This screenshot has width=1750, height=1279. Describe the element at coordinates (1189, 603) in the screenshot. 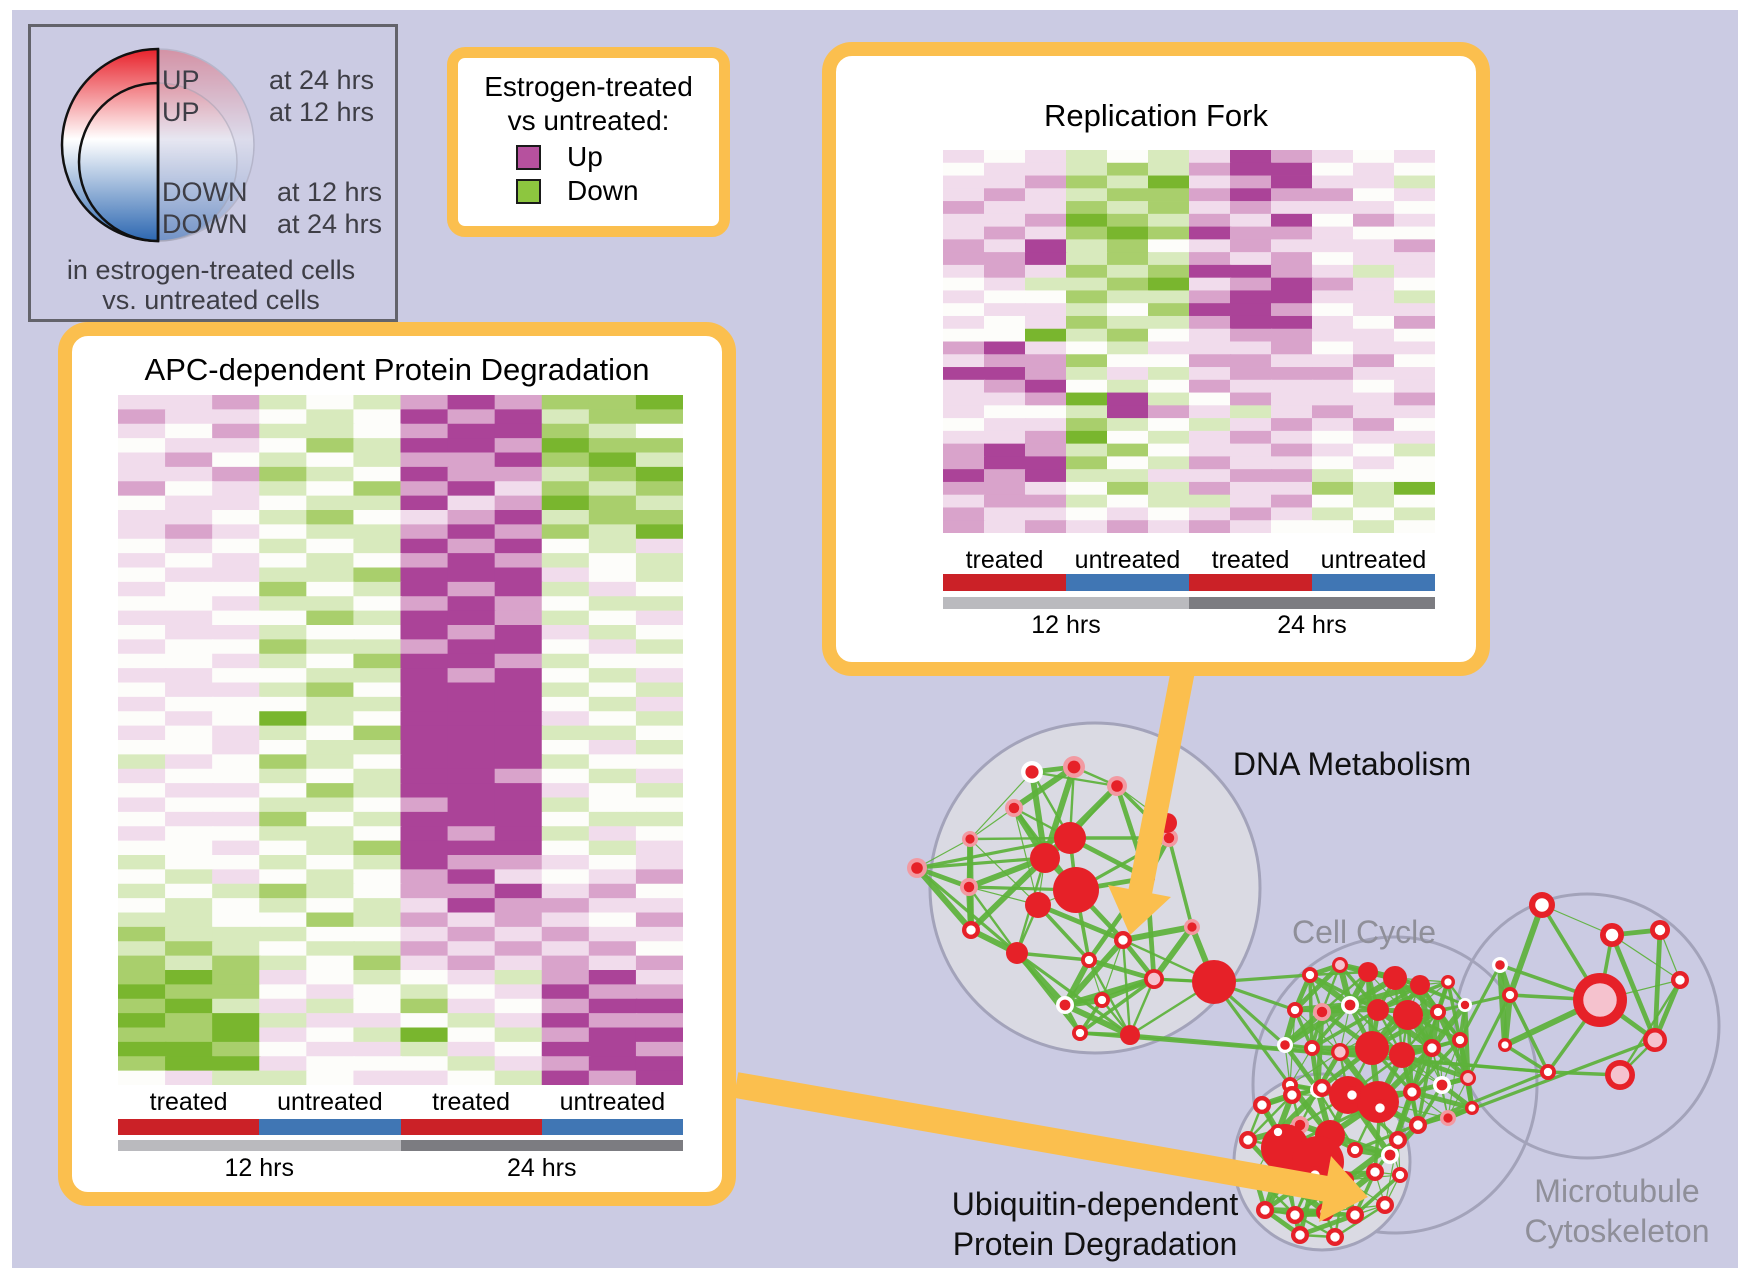

I see `rf-time-bar` at that location.